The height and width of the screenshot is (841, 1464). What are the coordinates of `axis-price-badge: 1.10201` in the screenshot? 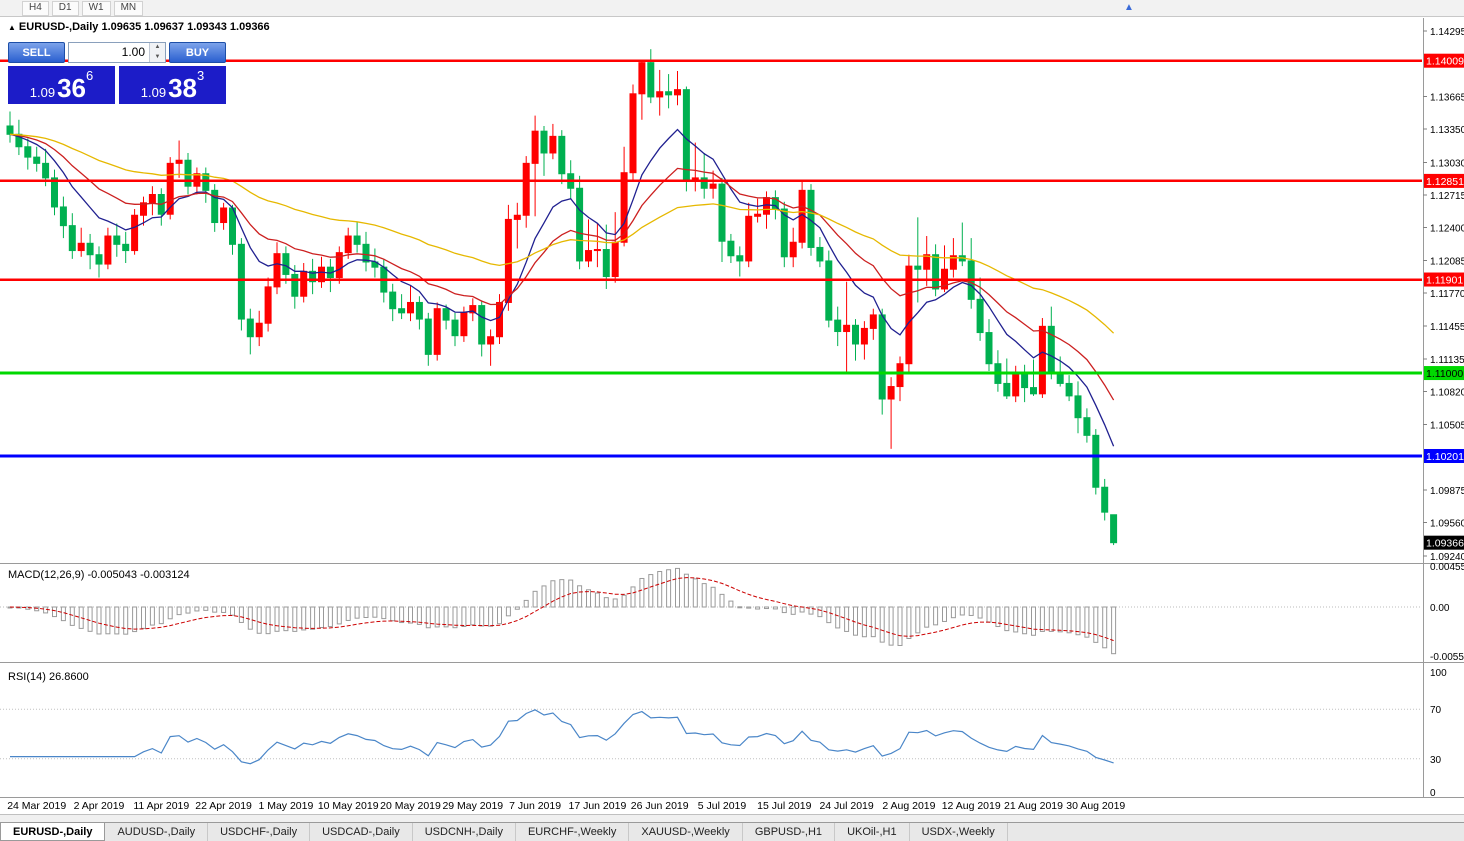 It's located at (1444, 455).